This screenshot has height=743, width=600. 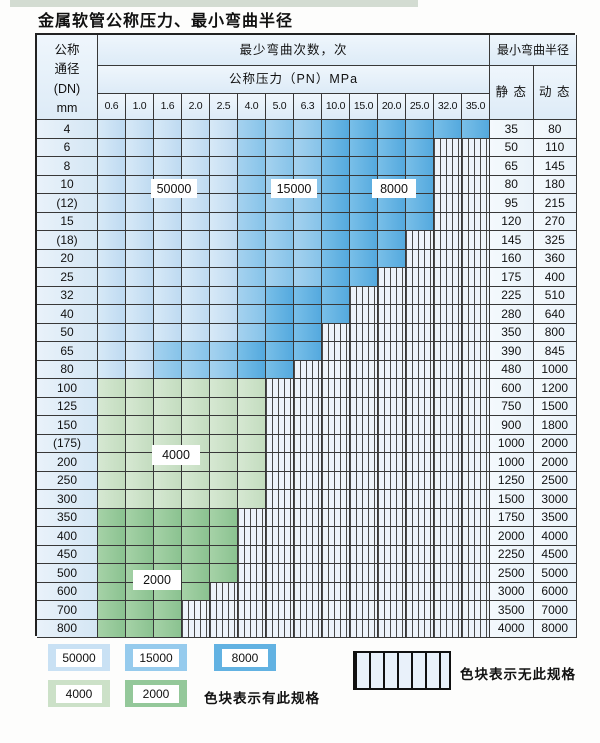 I want to click on static-radius-cell: 95, so click(x=512, y=203).